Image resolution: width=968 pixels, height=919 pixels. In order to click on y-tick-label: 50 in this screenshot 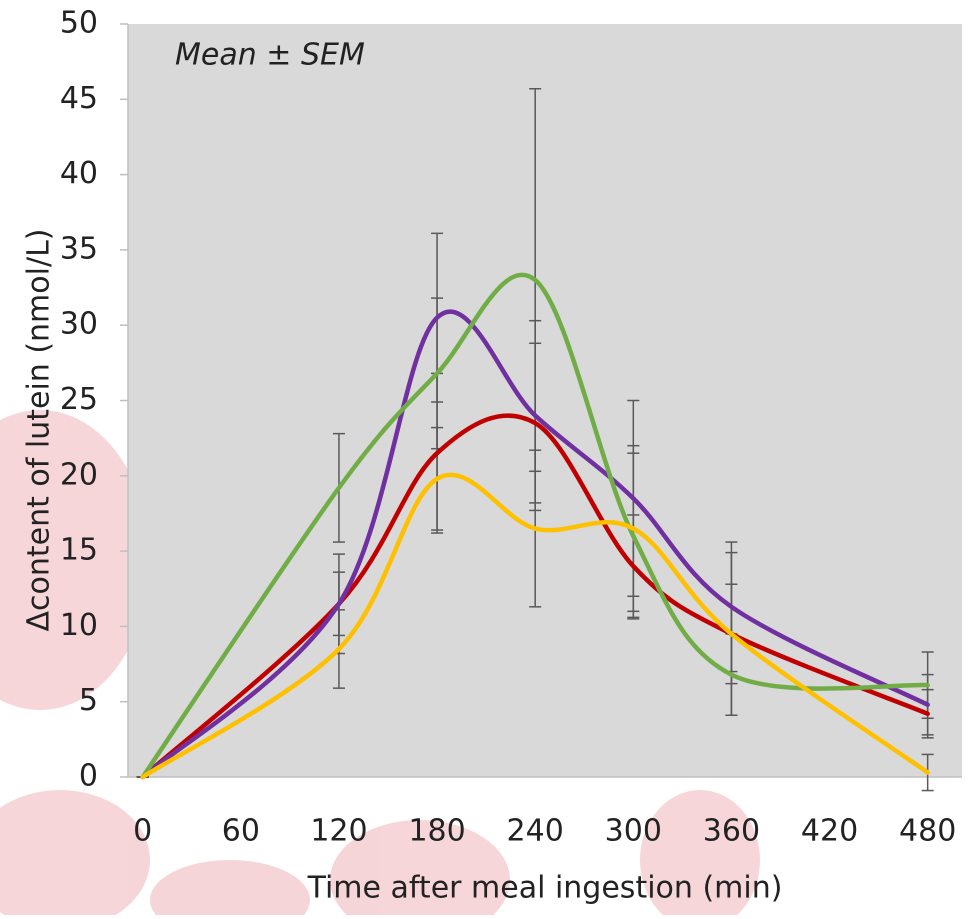, I will do `click(79, 23)`.